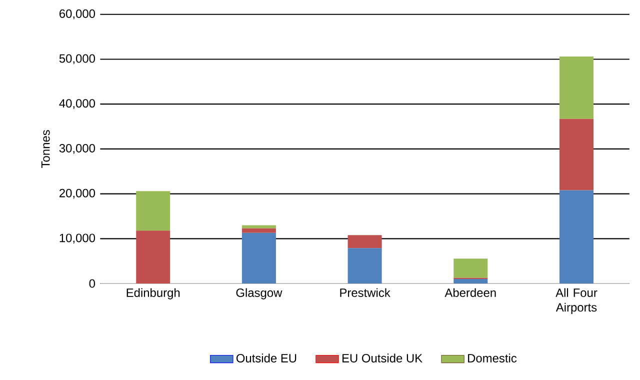 Image resolution: width=640 pixels, height=380 pixels. What do you see at coordinates (78, 14) in the screenshot?
I see `y-tick-label: 60,000` at bounding box center [78, 14].